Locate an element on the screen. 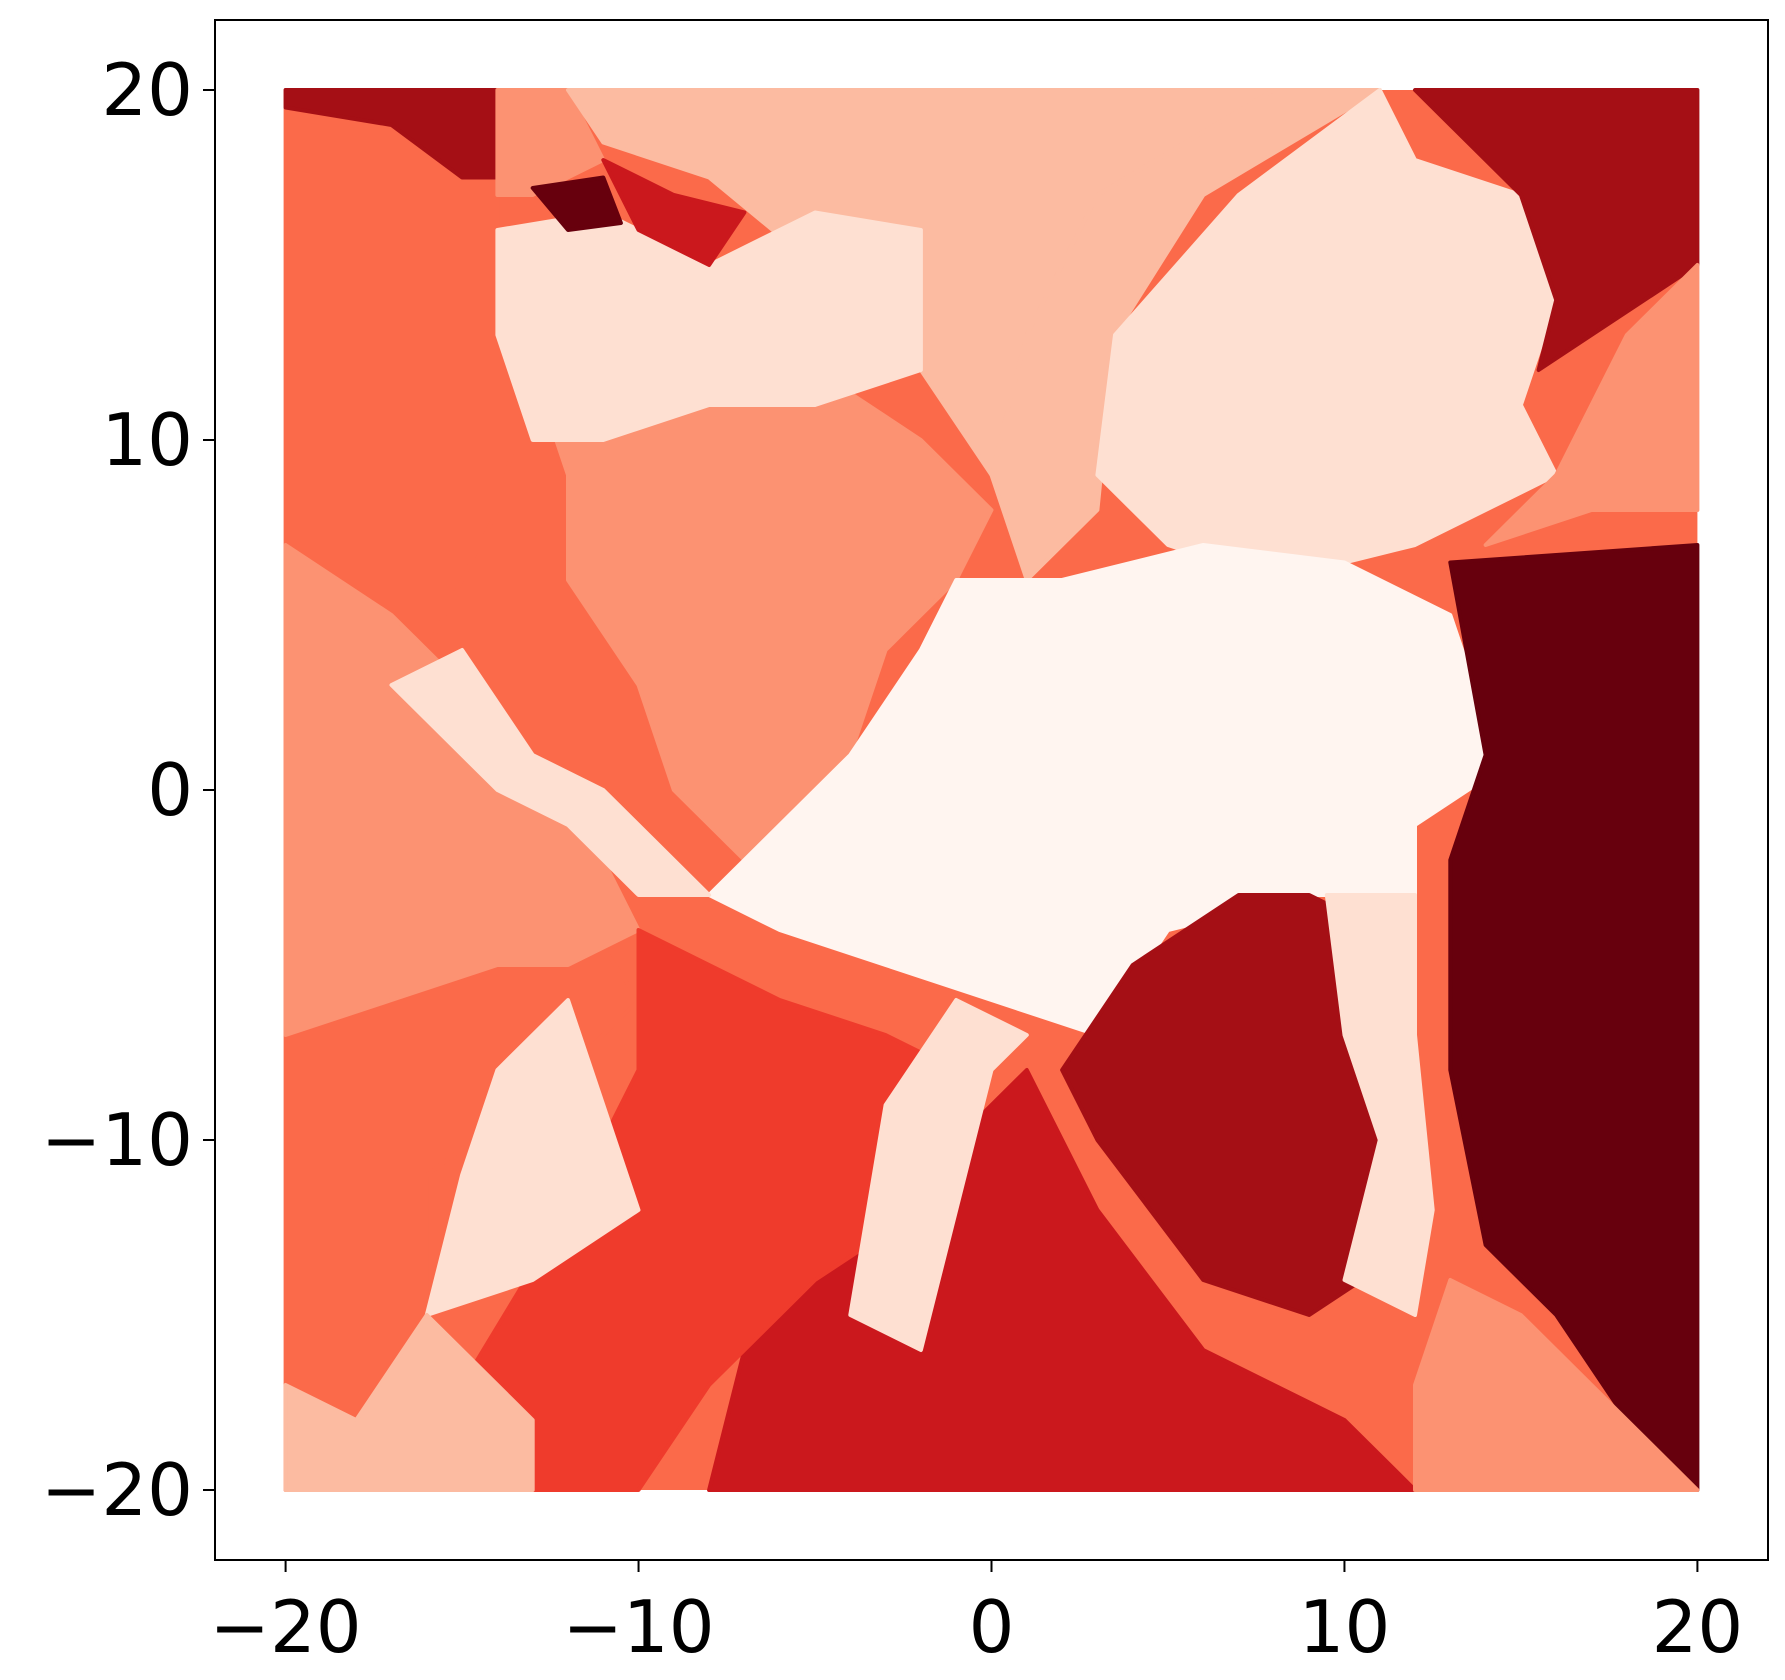 The height and width of the screenshot is (1680, 1785). heatmap-region-upper-right-blob is located at coordinates (1327, 335).